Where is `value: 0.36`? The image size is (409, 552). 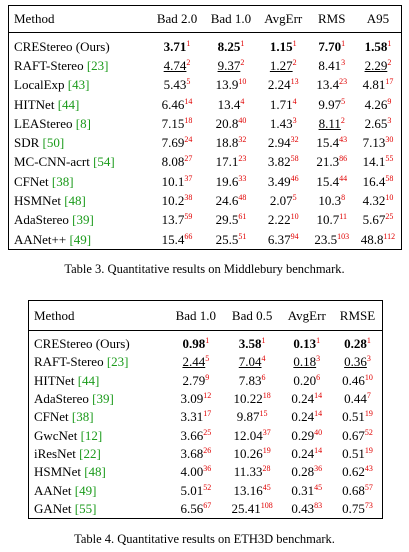 value: 0.36 is located at coordinates (355, 362).